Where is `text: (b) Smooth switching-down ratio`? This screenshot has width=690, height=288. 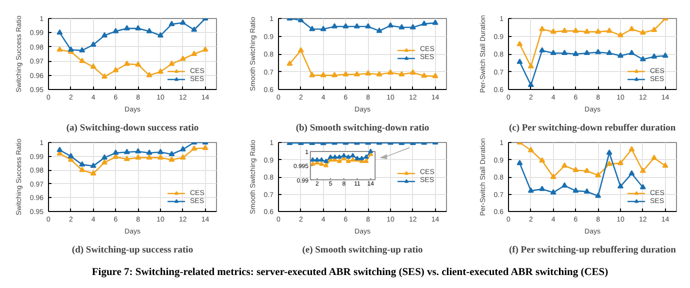
text: (b) Smooth switching-down ratio is located at coordinates (363, 129).